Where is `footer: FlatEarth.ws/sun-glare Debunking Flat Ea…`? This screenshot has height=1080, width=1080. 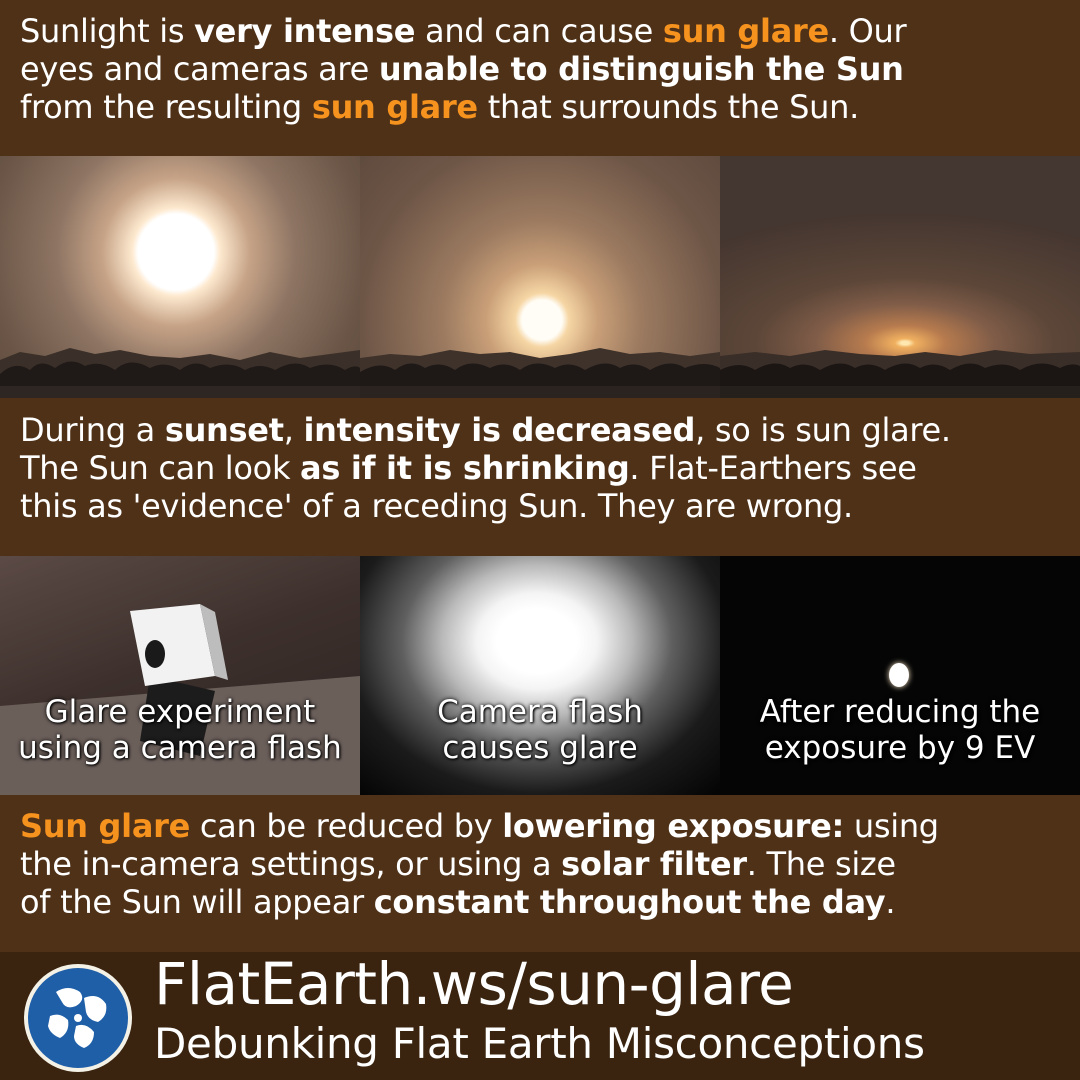
footer: FlatEarth.ws/sun-glare Debunking Flat Ea… is located at coordinates (540, 1015).